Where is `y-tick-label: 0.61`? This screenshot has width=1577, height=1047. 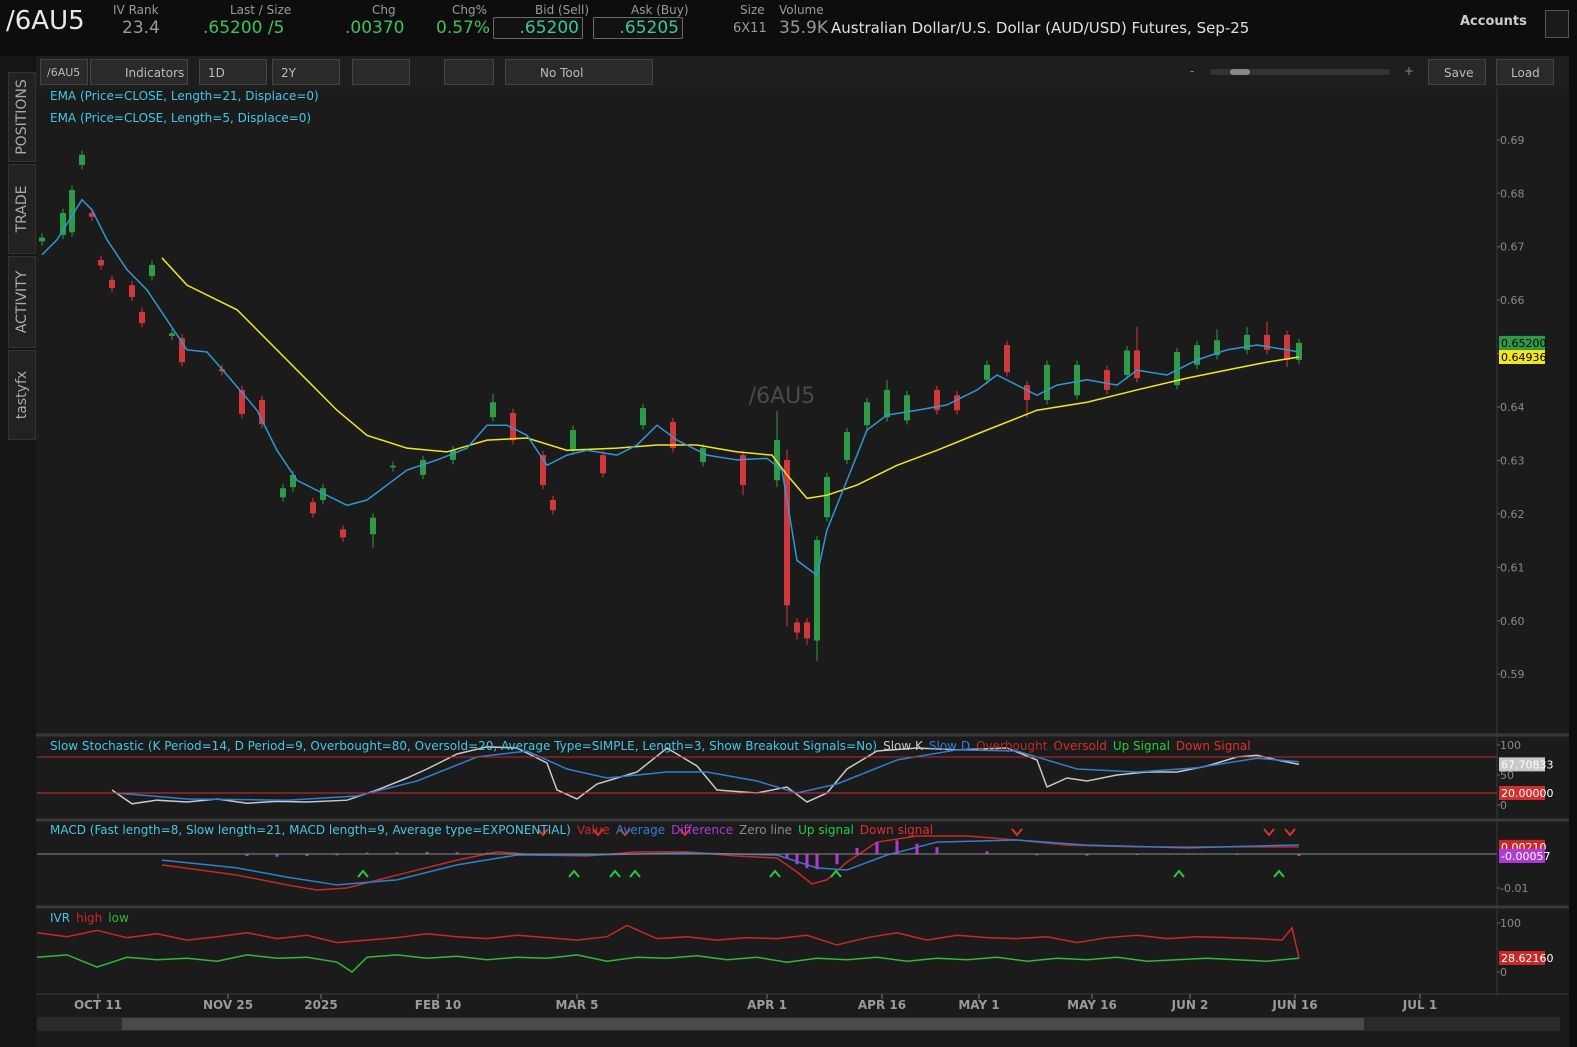
y-tick-label: 0.61 is located at coordinates (1512, 567).